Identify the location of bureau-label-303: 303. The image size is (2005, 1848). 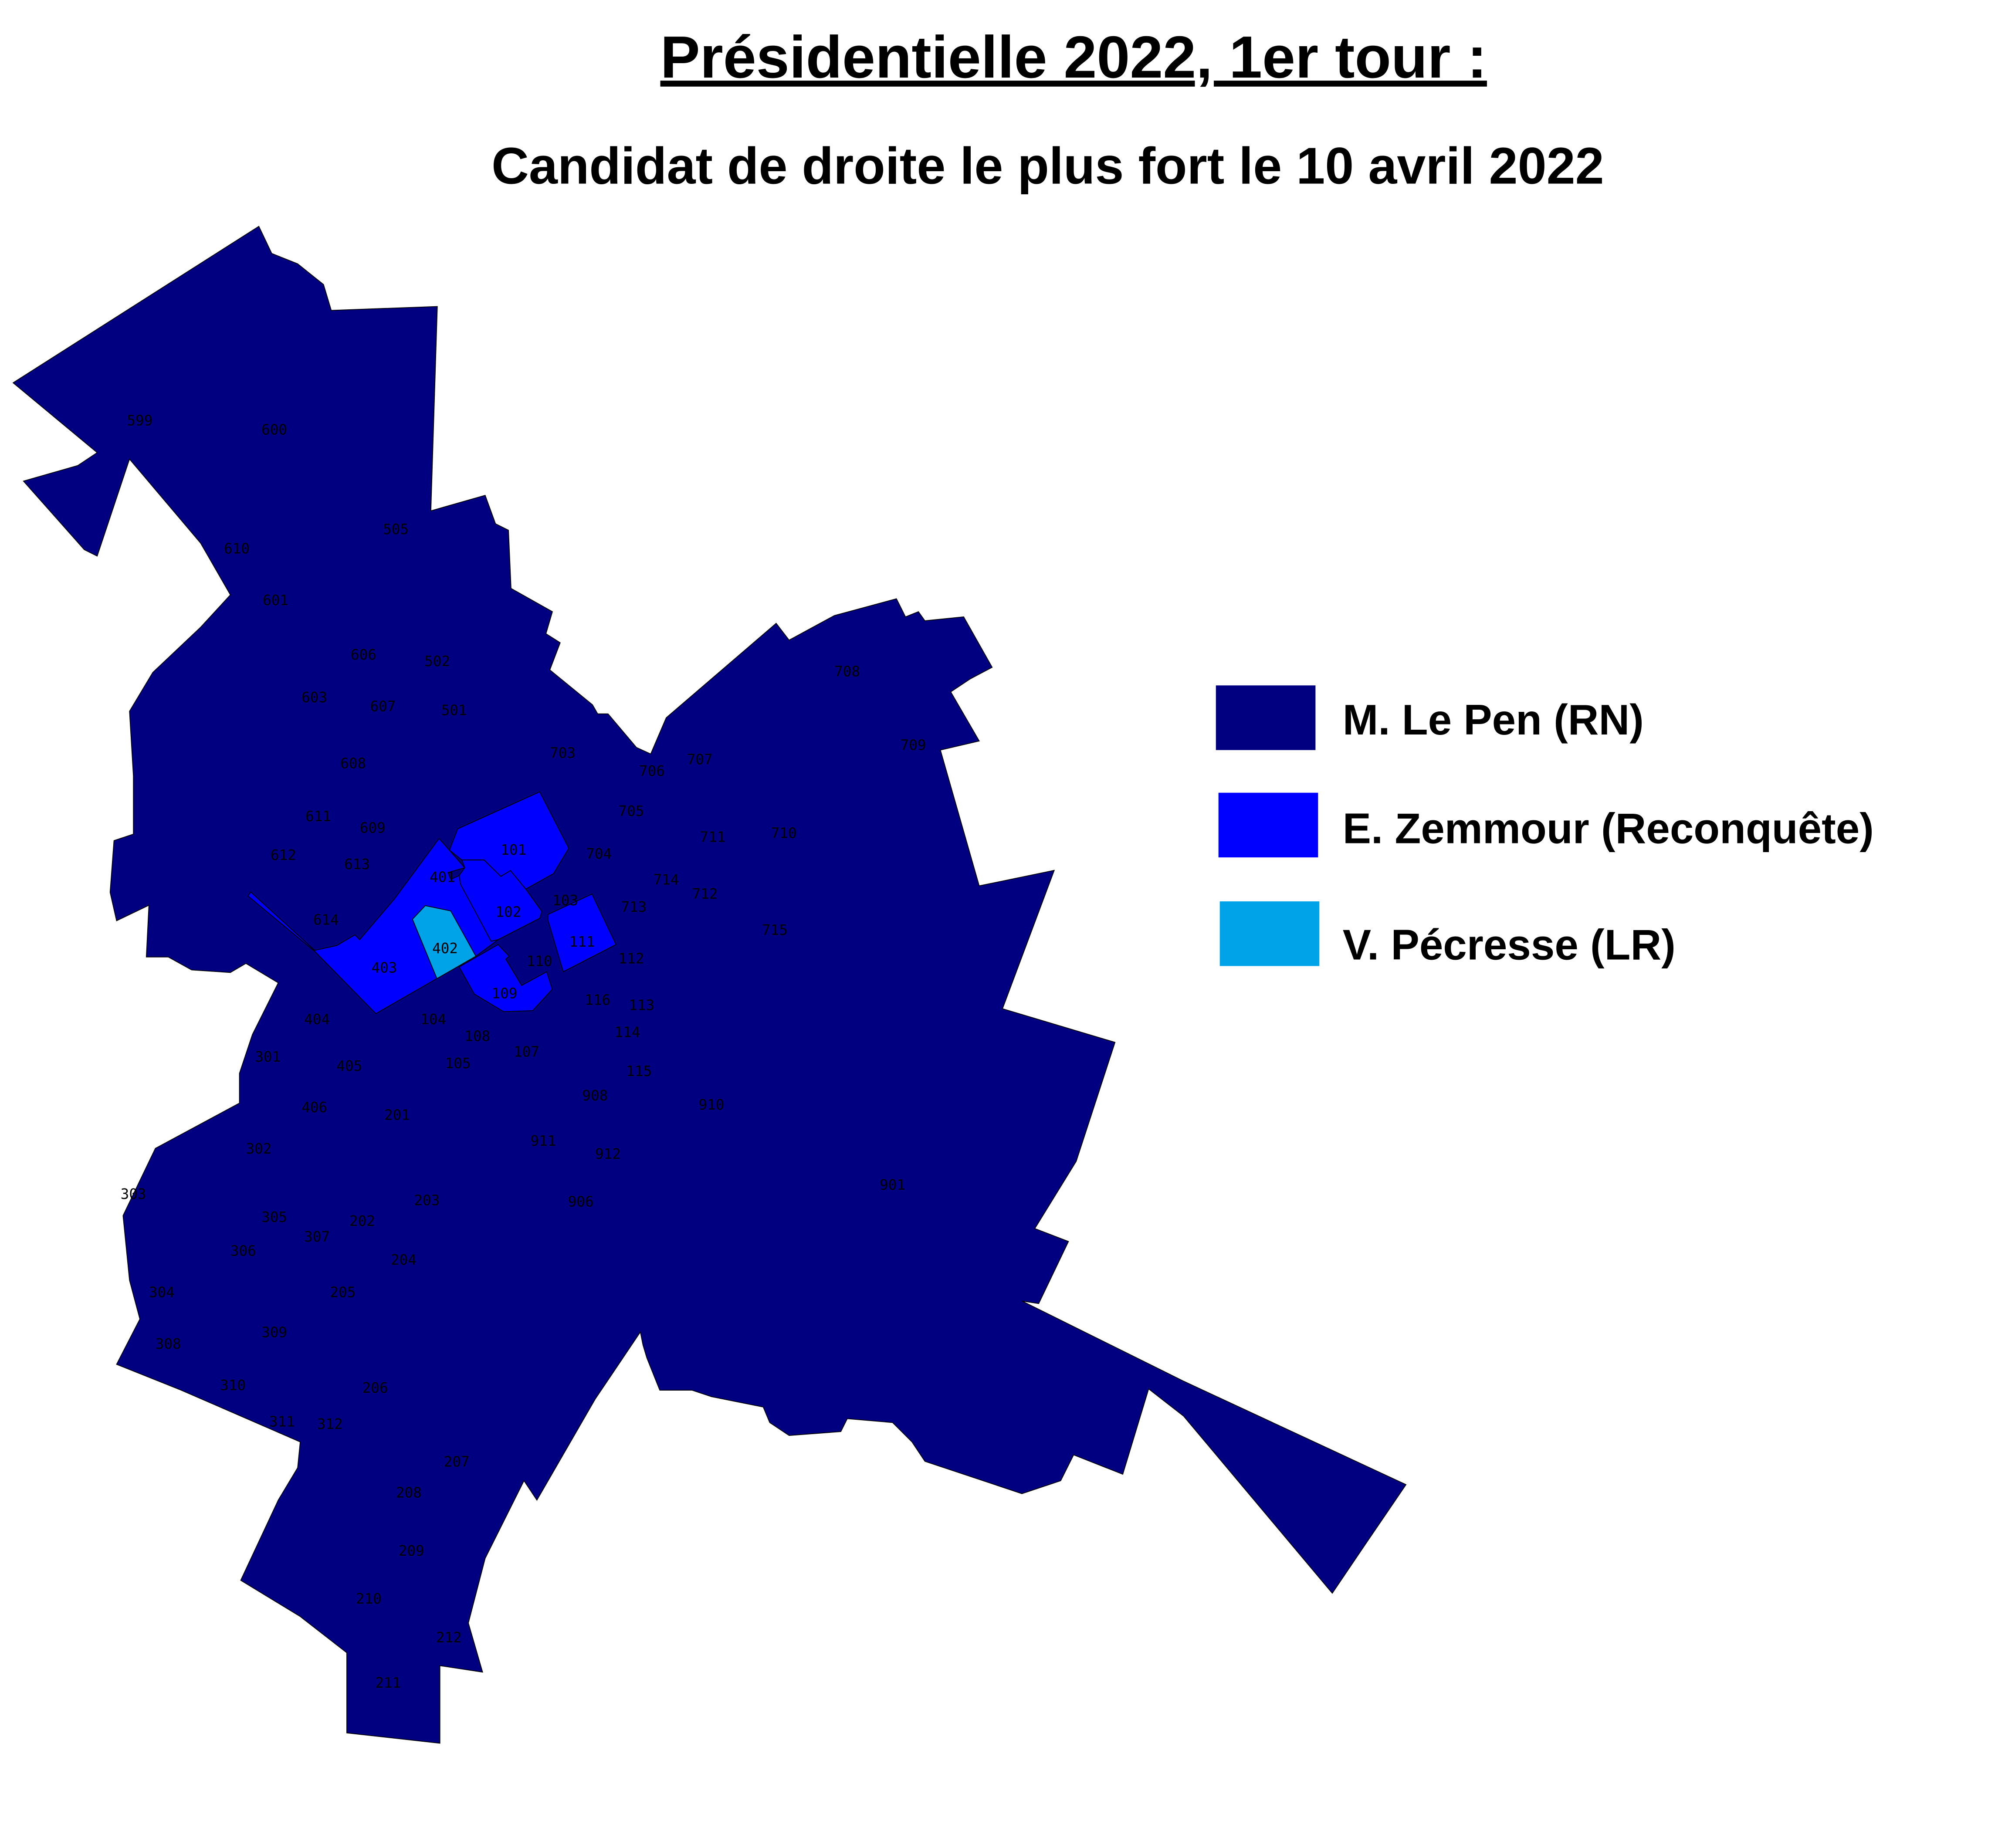
(133, 1194).